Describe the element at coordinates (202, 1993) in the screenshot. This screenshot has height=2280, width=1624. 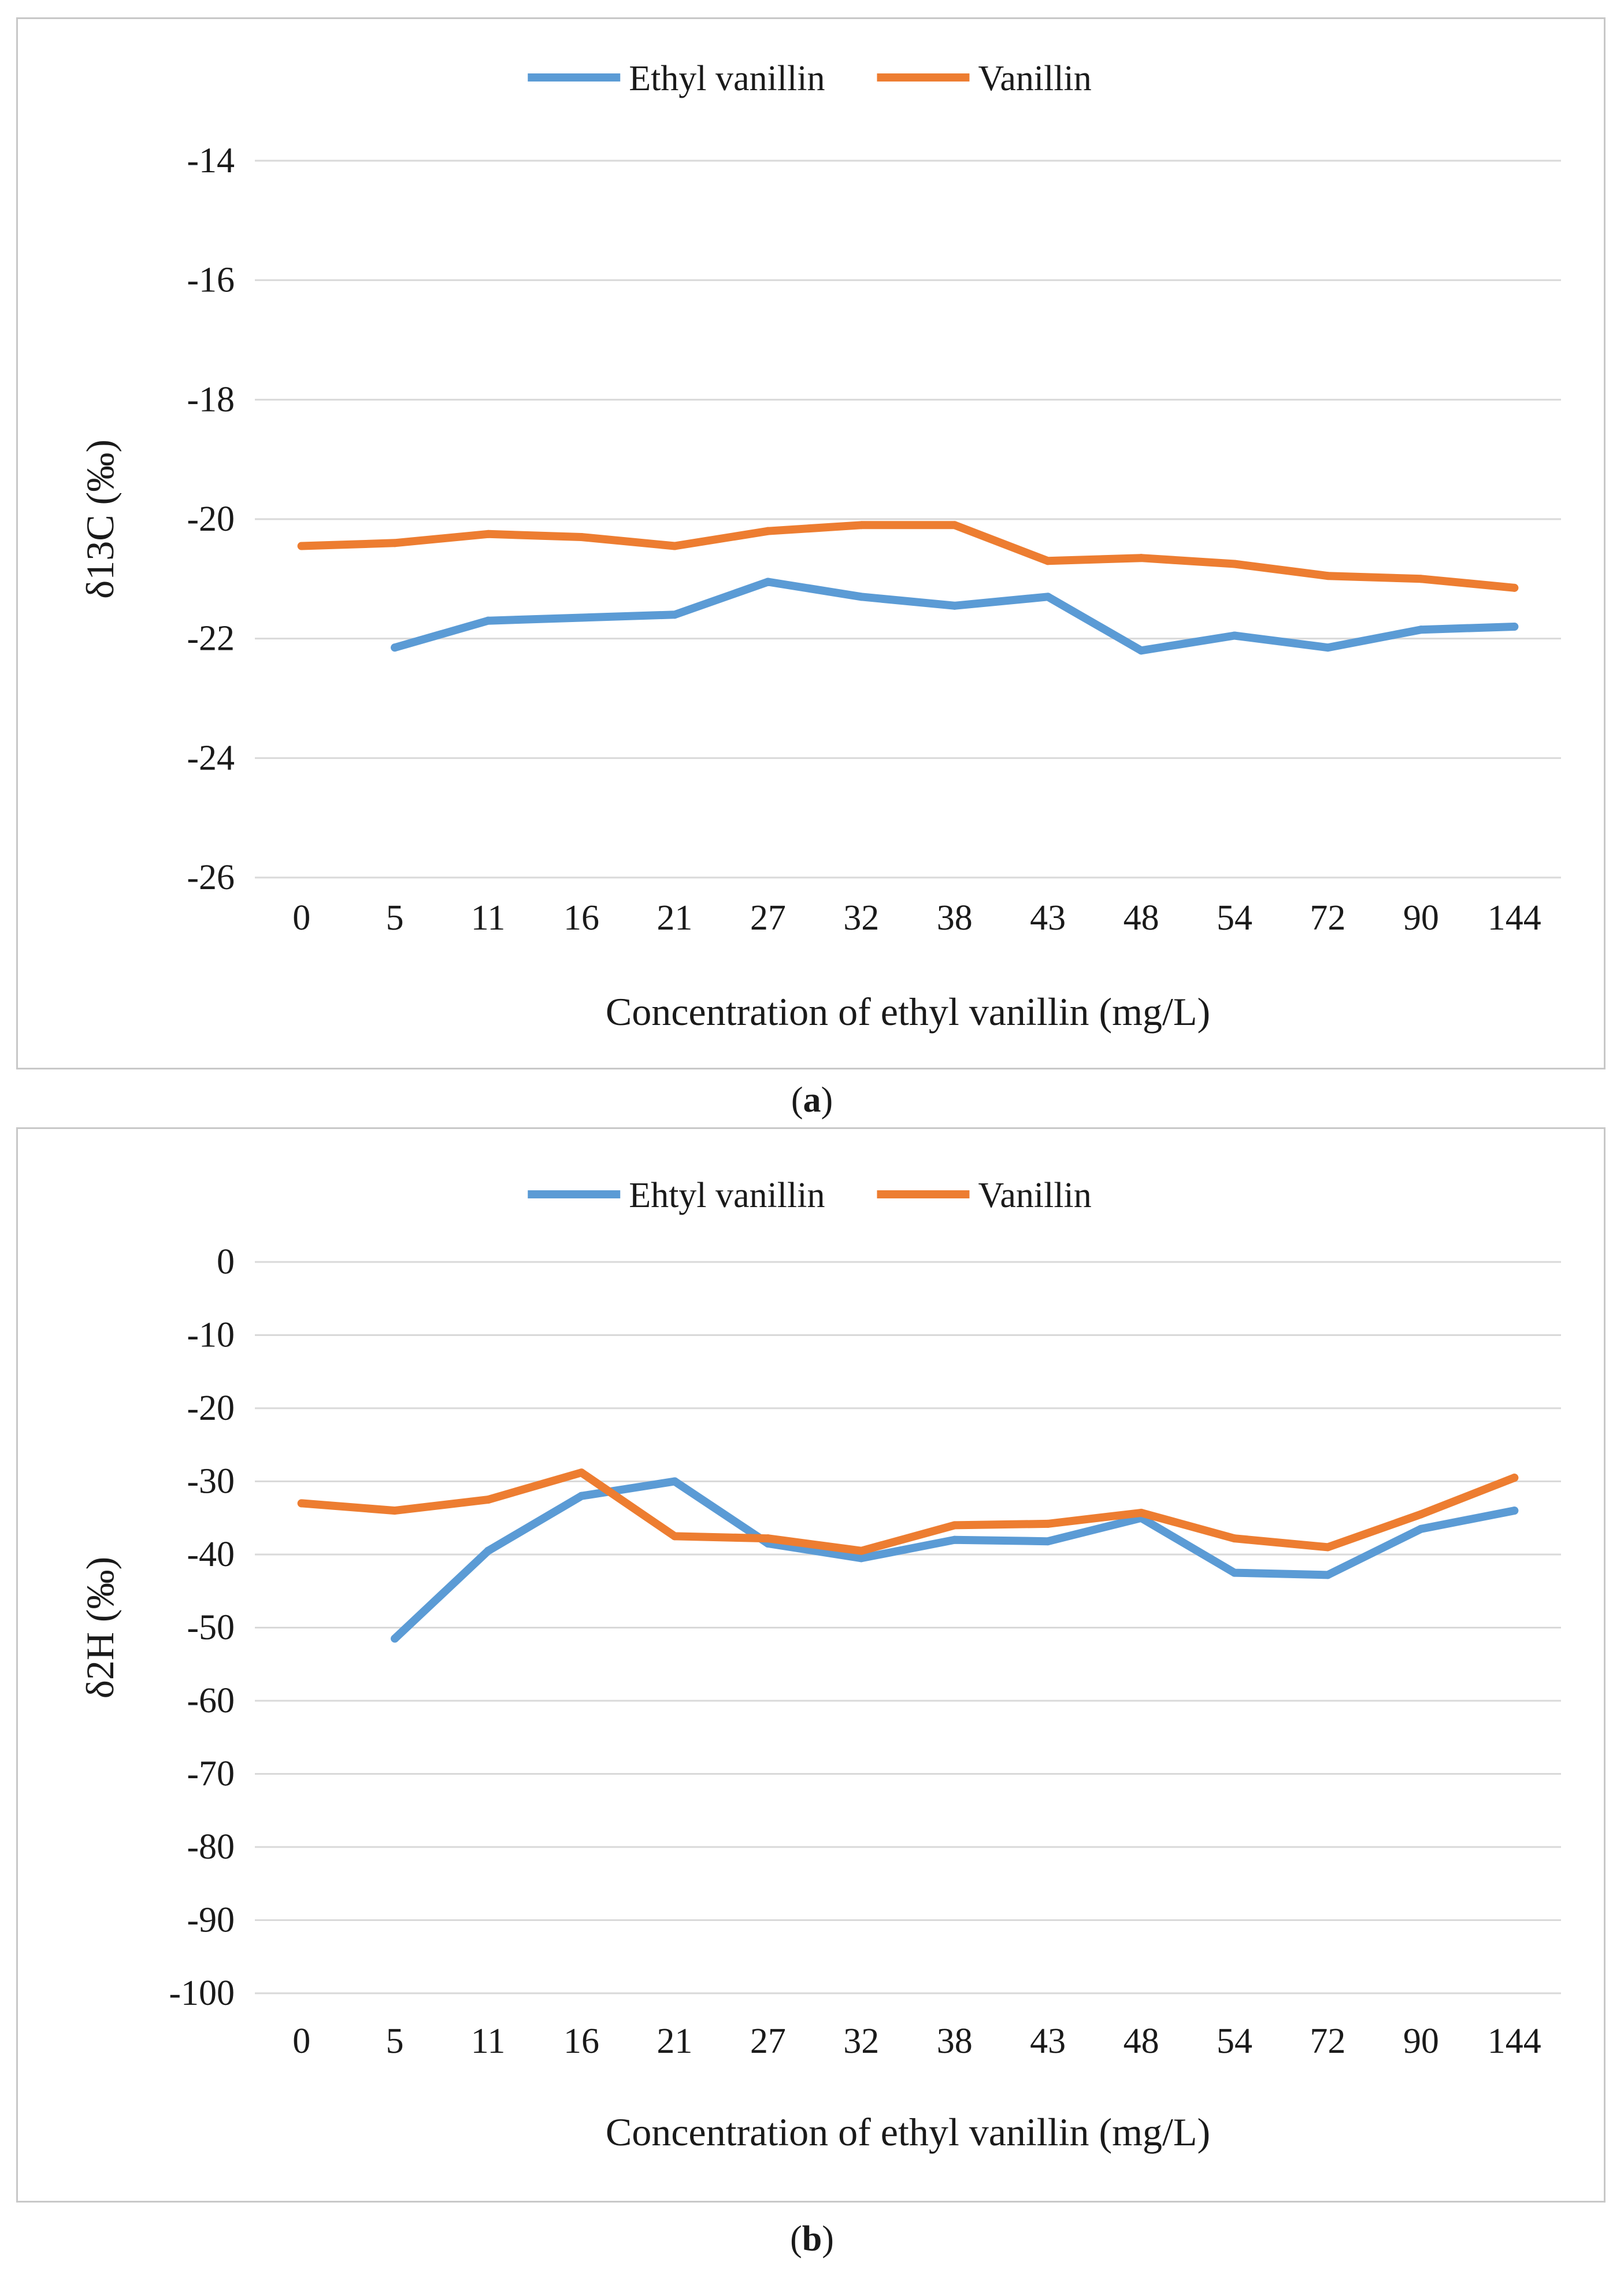
I see `y-tick-label: -100` at that location.